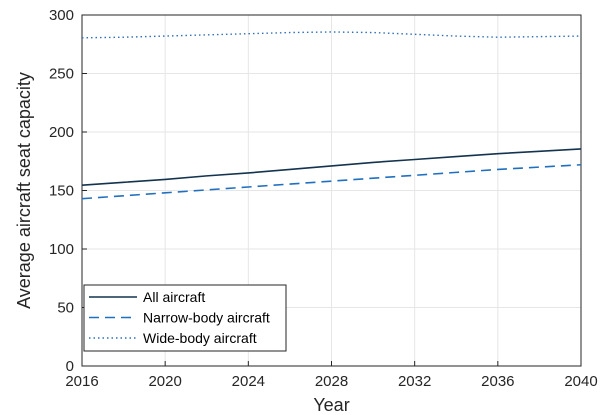 The width and height of the screenshot is (609, 415). I want to click on y-axis-label: Average aircraft seat capacity, so click(24, 190).